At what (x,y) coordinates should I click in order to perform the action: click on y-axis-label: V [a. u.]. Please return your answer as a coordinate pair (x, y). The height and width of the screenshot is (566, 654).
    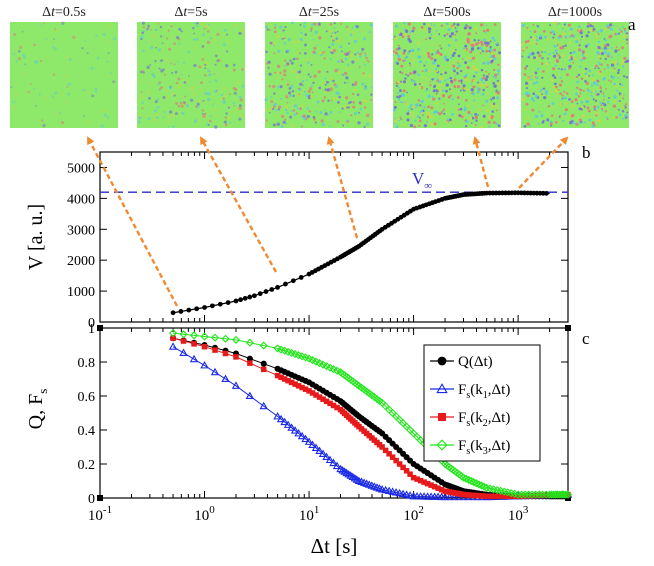
    Looking at the image, I should click on (36, 237).